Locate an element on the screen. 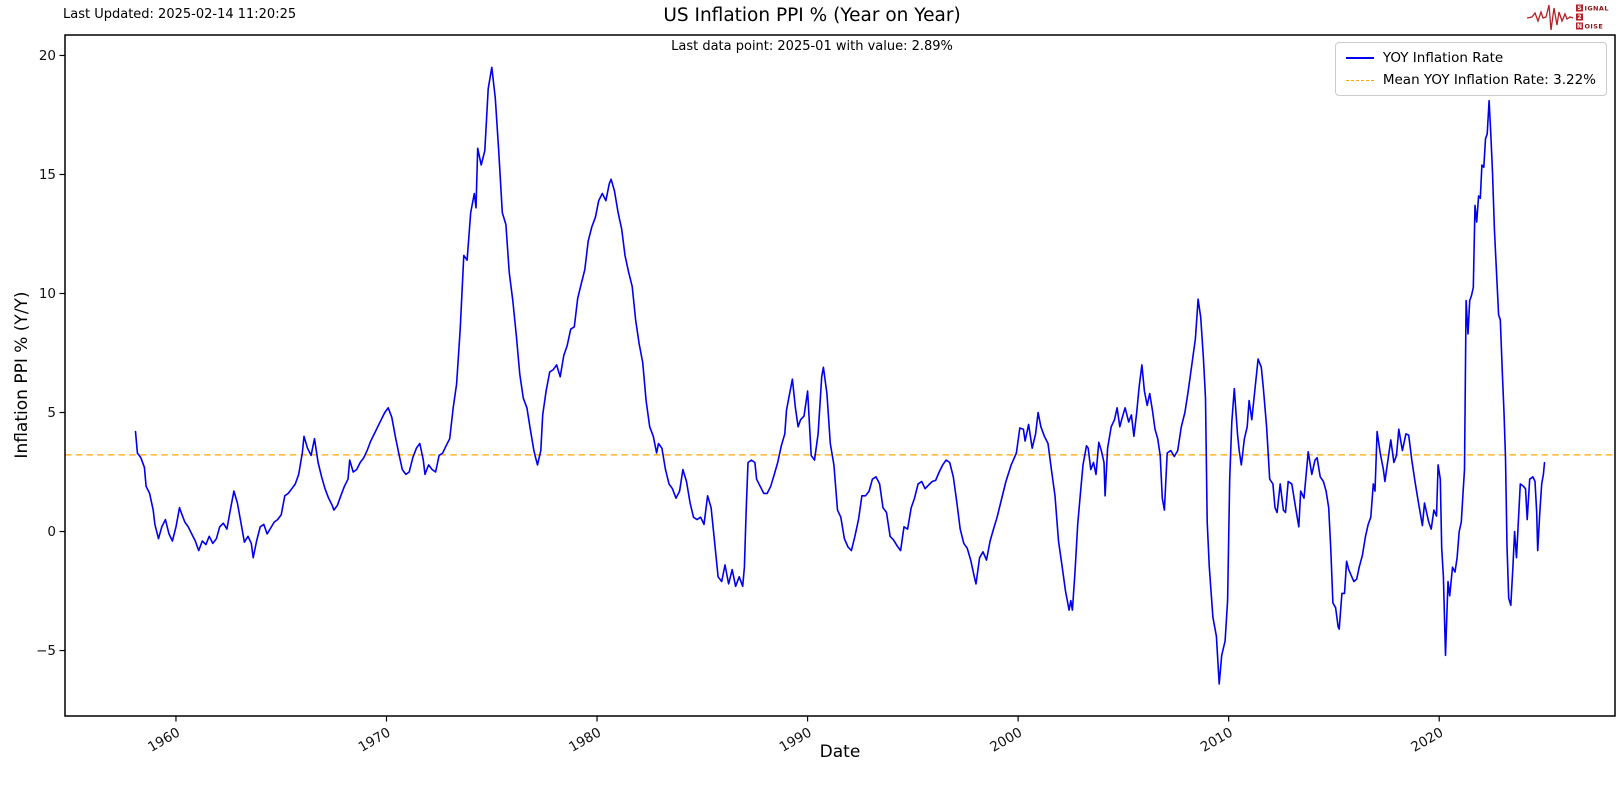 The height and width of the screenshot is (790, 1624). legend-entry-mean: Mean YOY Inflation Rate: 3.22% is located at coordinates (1470, 80).